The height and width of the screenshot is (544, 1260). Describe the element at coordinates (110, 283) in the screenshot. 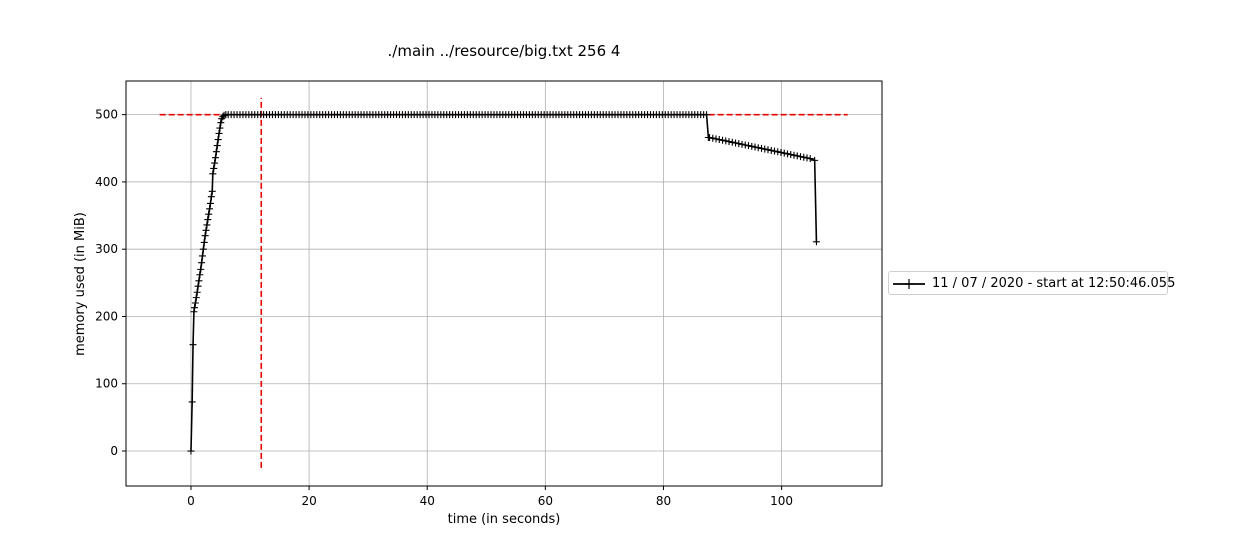

I see `y-axis-ticks: 0 100 200 300 400 500` at that location.